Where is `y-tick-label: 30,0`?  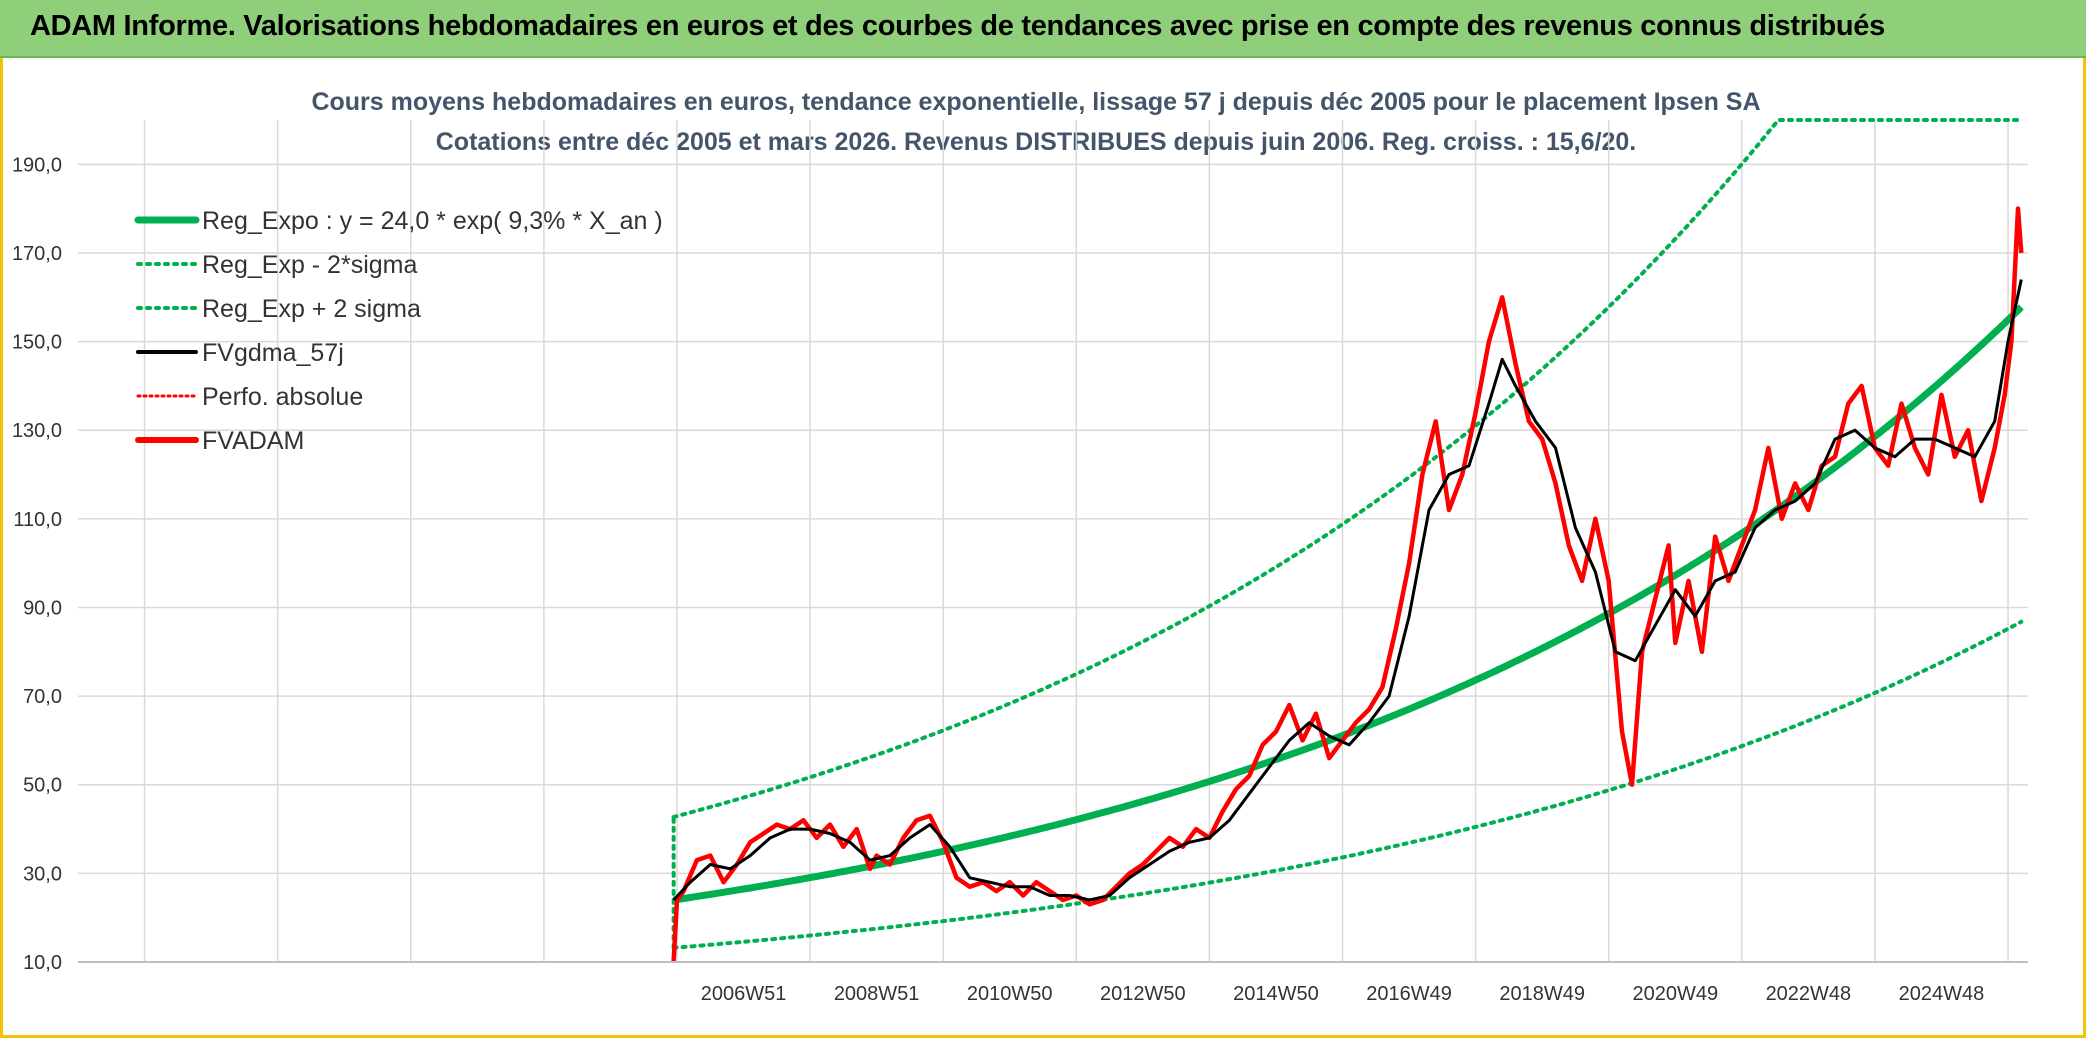
y-tick-label: 30,0 is located at coordinates (42, 874).